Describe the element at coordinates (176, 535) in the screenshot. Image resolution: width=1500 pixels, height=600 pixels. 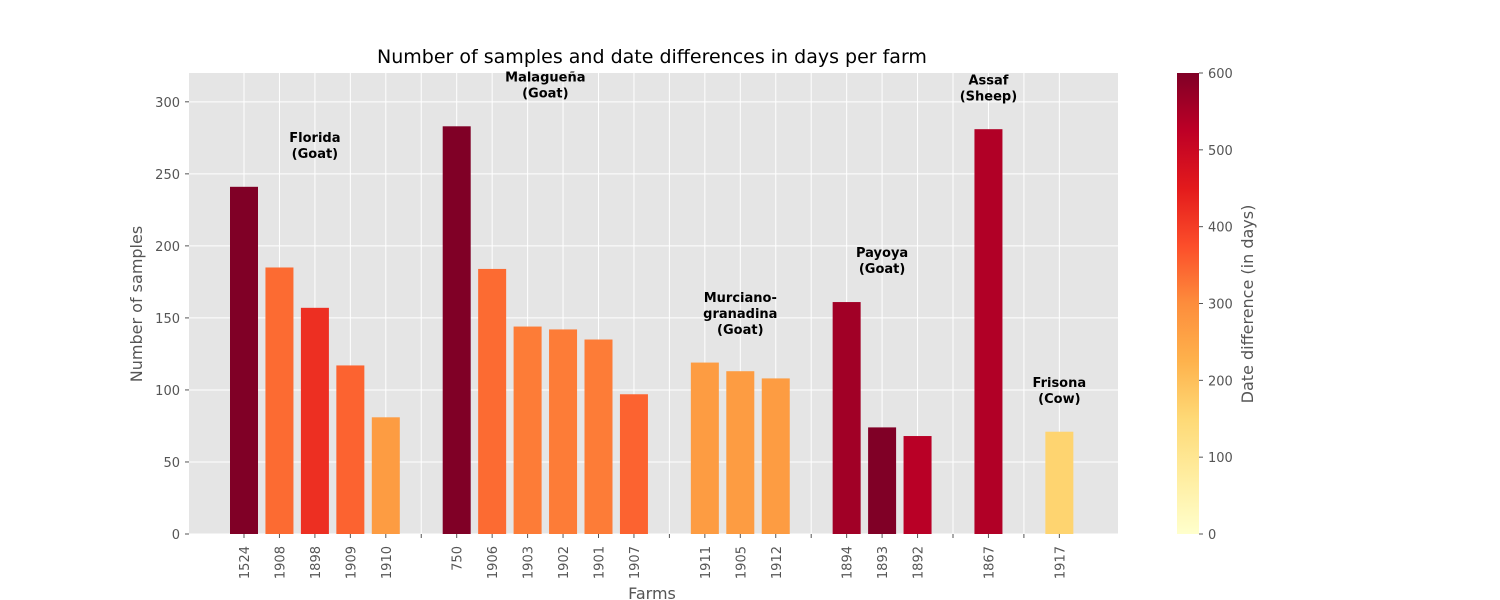
I see `y-tick-label: 0` at that location.